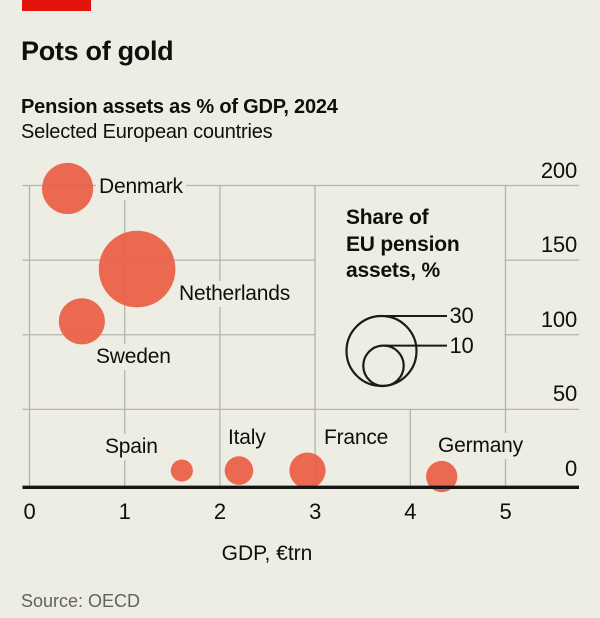 The width and height of the screenshot is (600, 618). What do you see at coordinates (147, 132) in the screenshot?
I see `chart-subtitle: Selected European countries` at bounding box center [147, 132].